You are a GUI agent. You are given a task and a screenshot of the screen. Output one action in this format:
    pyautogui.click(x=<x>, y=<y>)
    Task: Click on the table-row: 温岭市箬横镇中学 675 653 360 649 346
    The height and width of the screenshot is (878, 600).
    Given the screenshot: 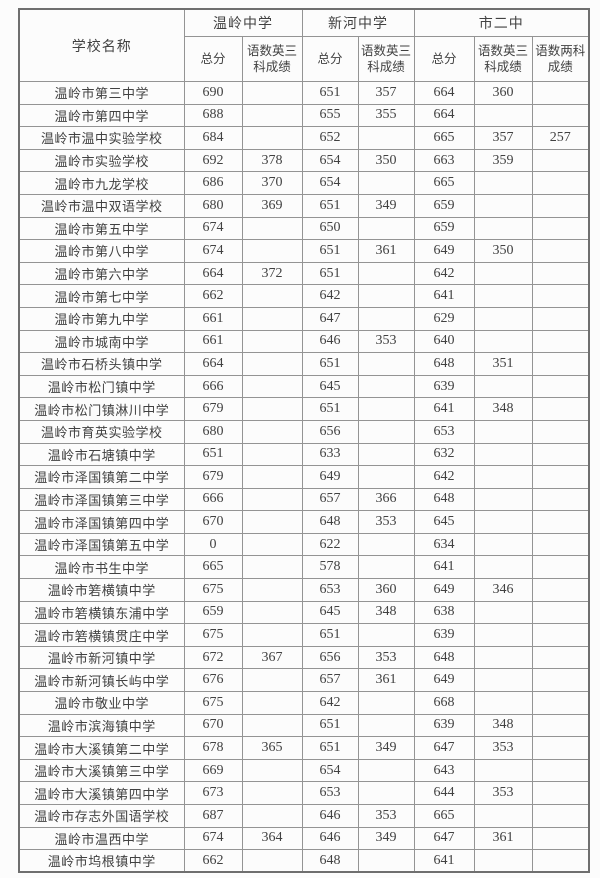 What is the action you would take?
    pyautogui.click(x=304, y=590)
    